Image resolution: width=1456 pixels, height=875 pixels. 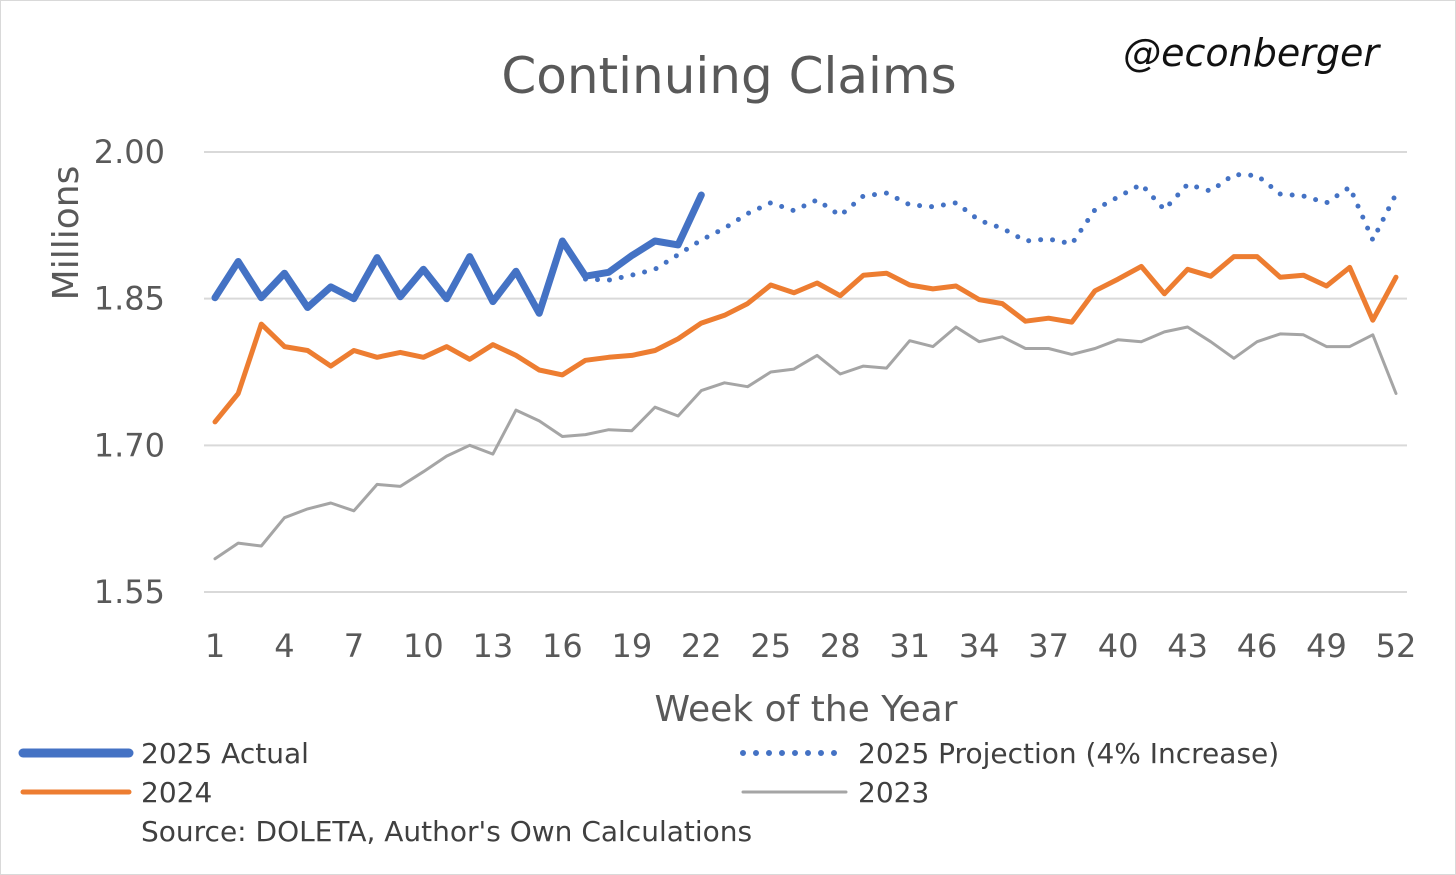 What do you see at coordinates (1187, 646) in the screenshot?
I see `x-tick-label: 43` at bounding box center [1187, 646].